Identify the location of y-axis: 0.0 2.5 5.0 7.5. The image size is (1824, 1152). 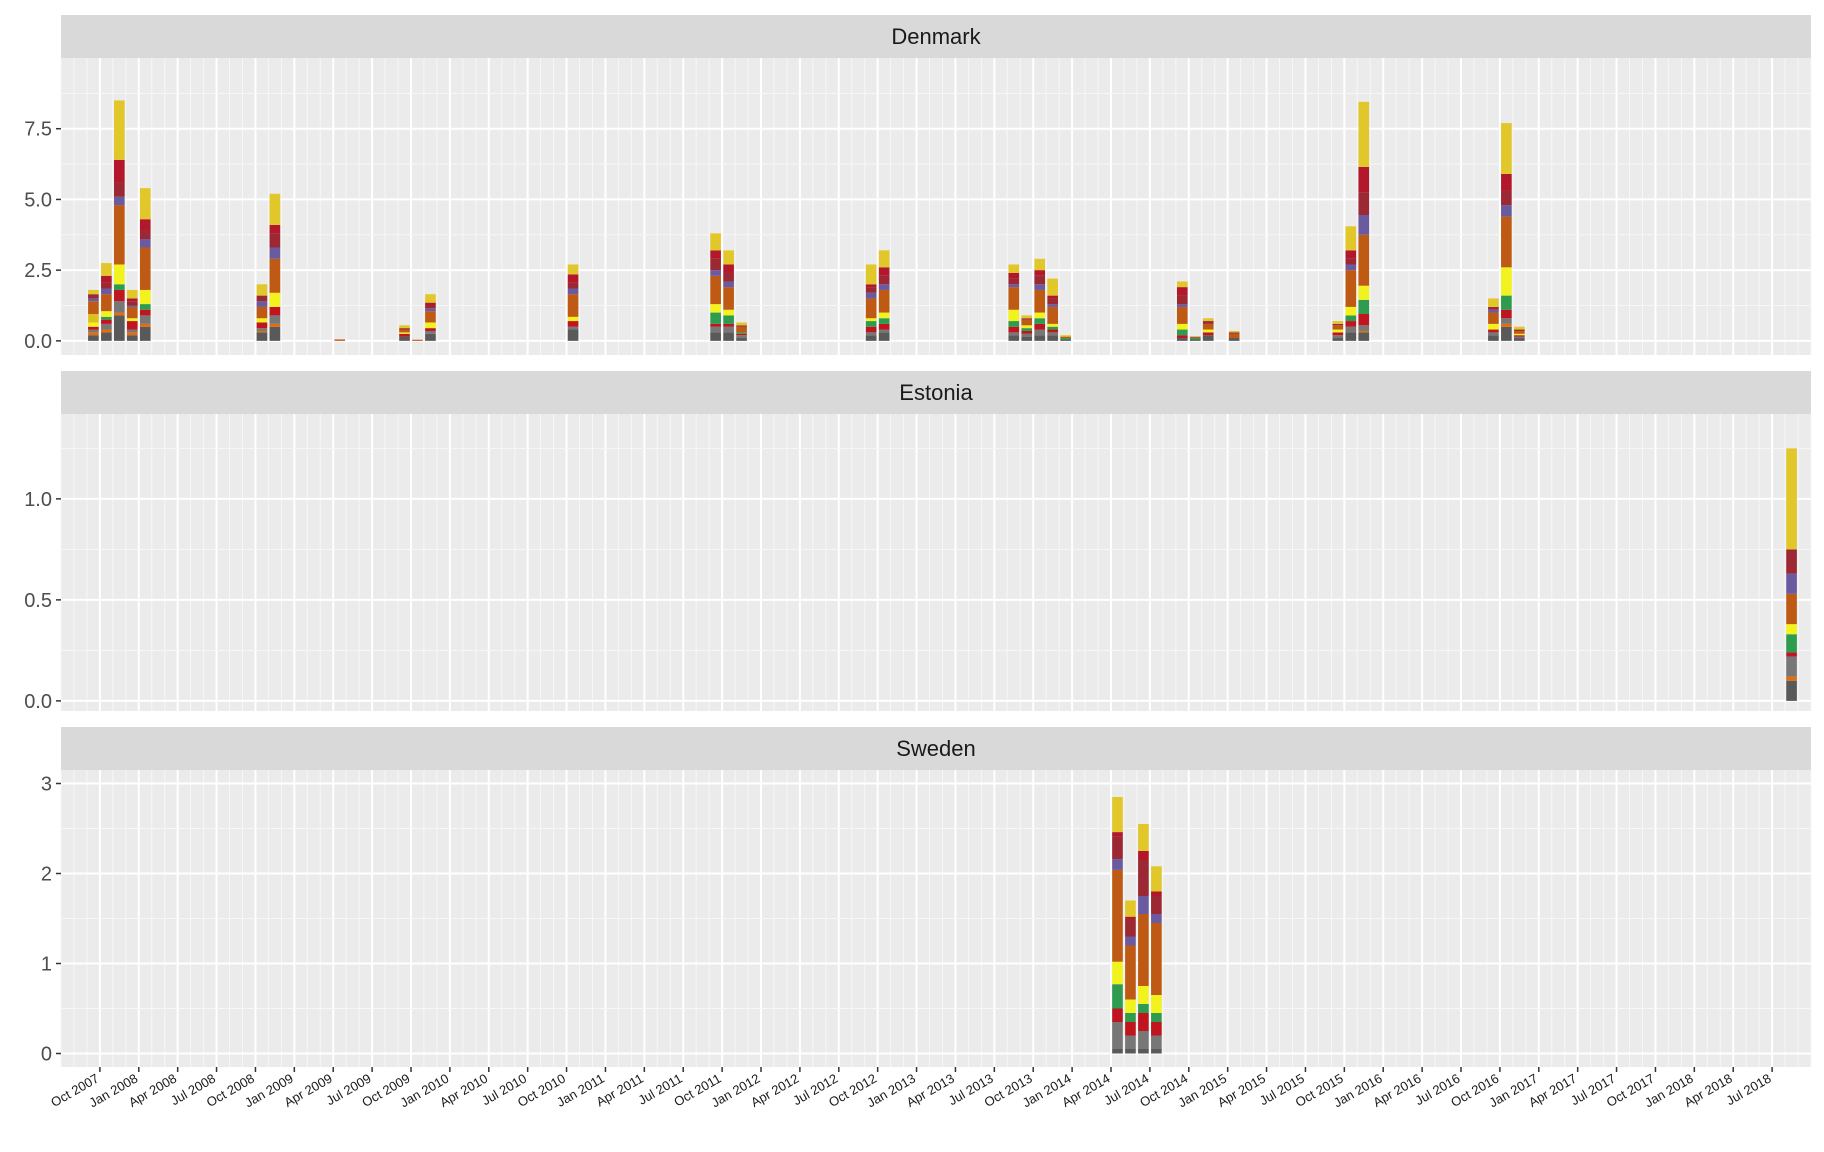
(42, 236).